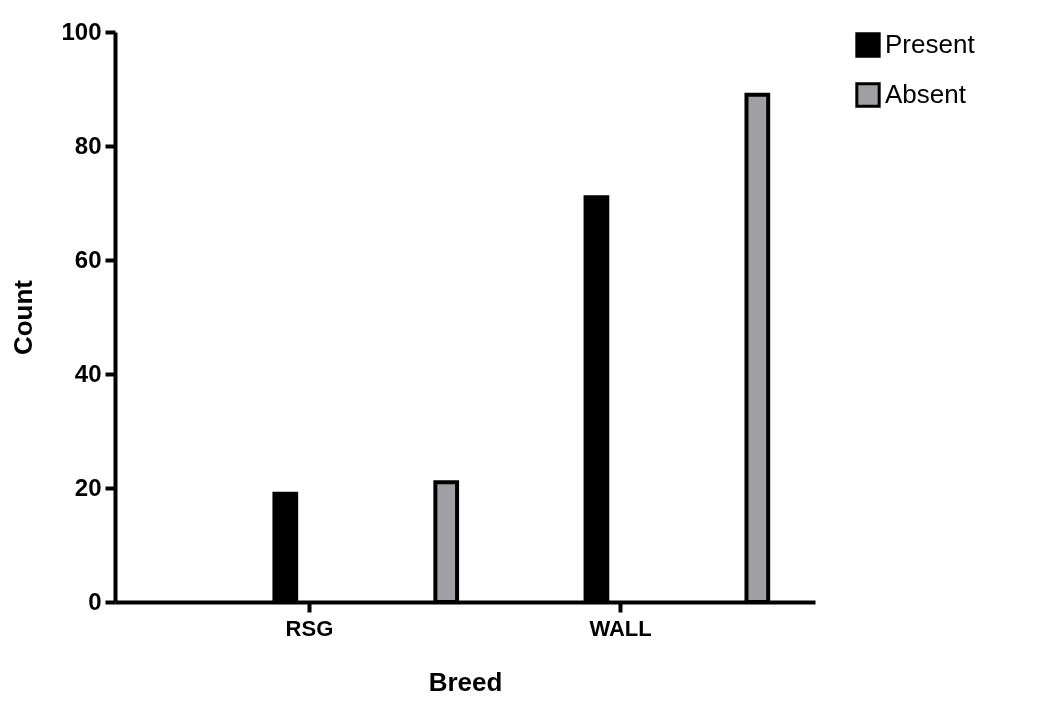  I want to click on y-axis-title: Count, so click(23, 317).